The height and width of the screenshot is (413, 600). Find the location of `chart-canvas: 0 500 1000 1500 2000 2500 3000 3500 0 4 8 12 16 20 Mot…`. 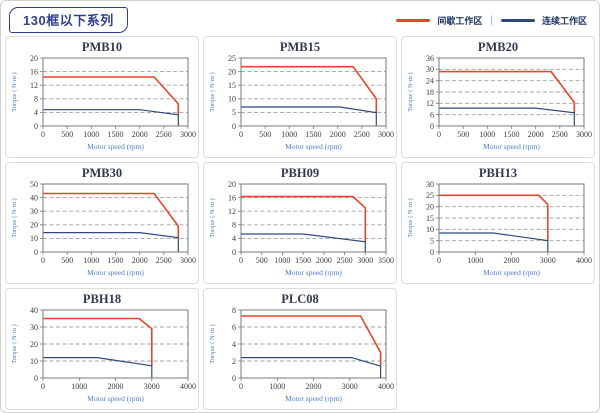

chart-canvas: 0 500 1000 1500 2000 2500 3000 3500 0 4 8 12 16 20 Mot… is located at coordinates (301, 229).